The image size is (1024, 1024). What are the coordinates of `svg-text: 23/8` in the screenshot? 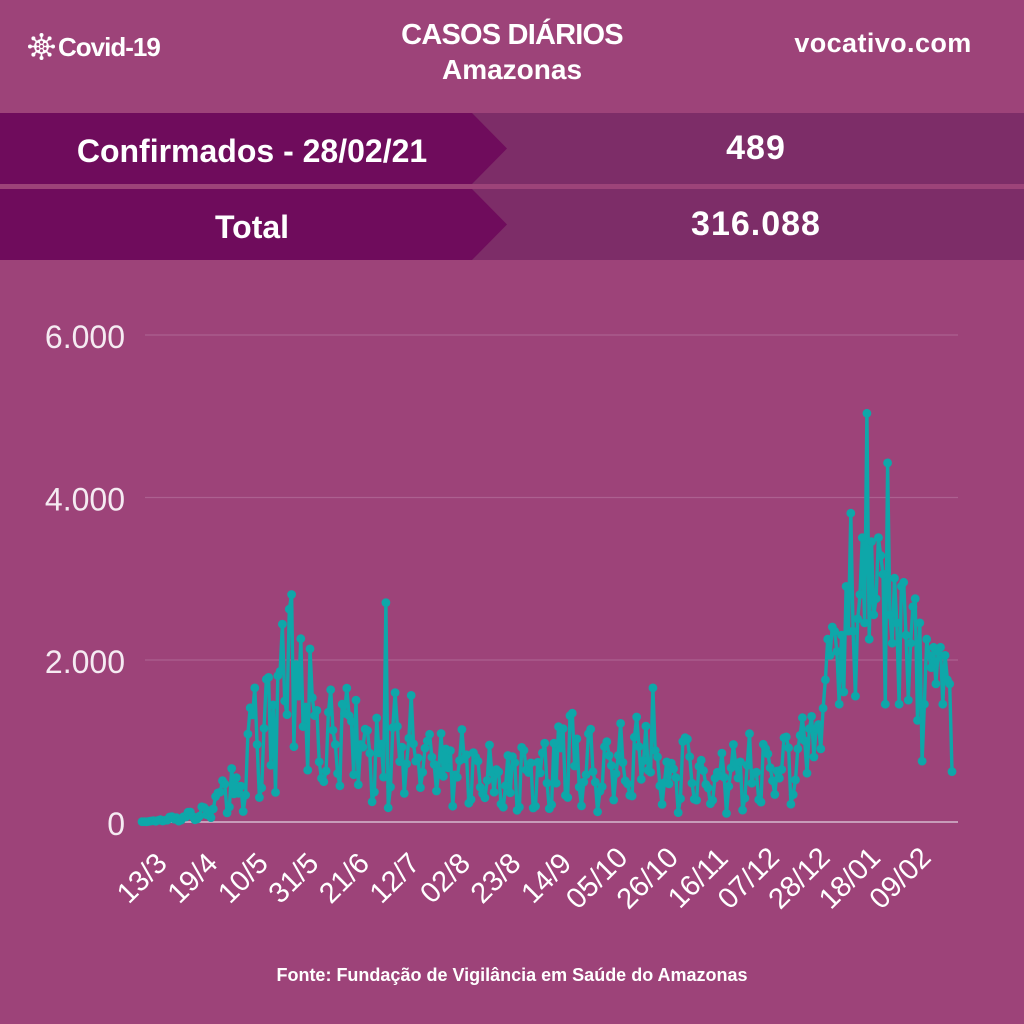 It's located at (496, 878).